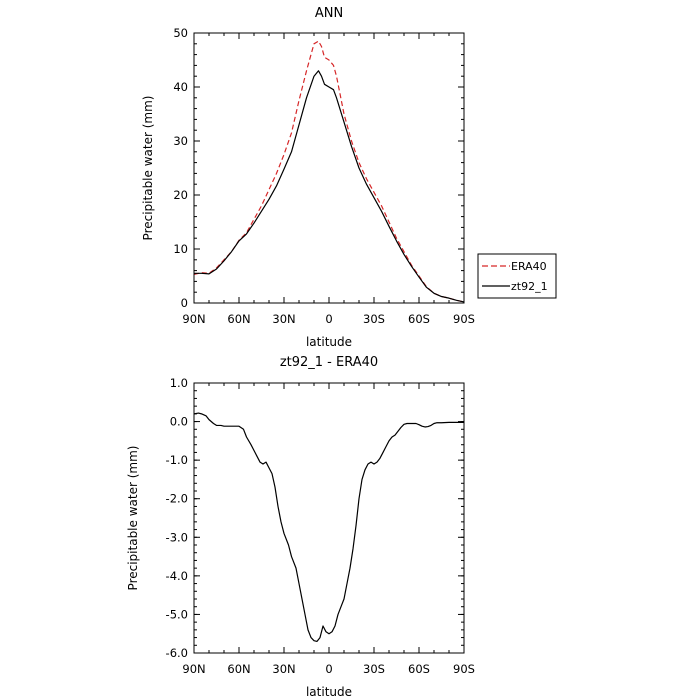 The image size is (700, 700). What do you see at coordinates (238, 319) in the screenshot?
I see `top-x-tick-label: 60N` at bounding box center [238, 319].